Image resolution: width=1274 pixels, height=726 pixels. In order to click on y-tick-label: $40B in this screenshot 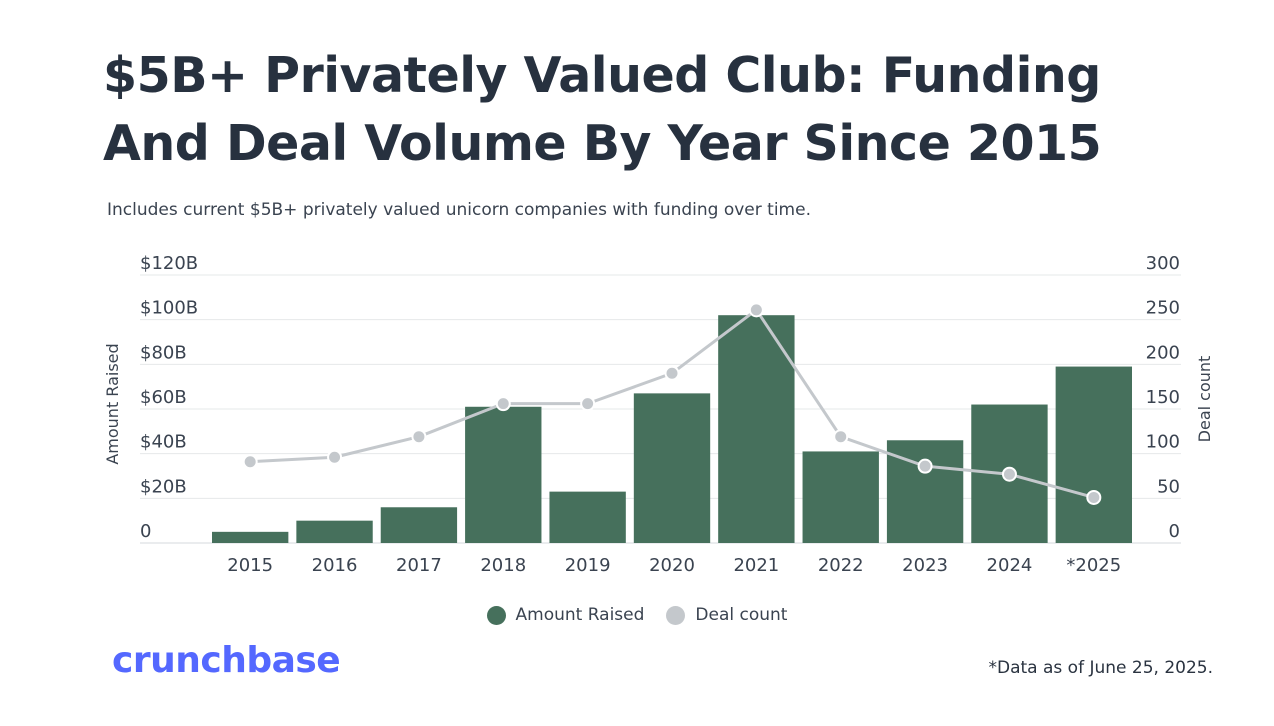, I will do `click(163, 442)`.